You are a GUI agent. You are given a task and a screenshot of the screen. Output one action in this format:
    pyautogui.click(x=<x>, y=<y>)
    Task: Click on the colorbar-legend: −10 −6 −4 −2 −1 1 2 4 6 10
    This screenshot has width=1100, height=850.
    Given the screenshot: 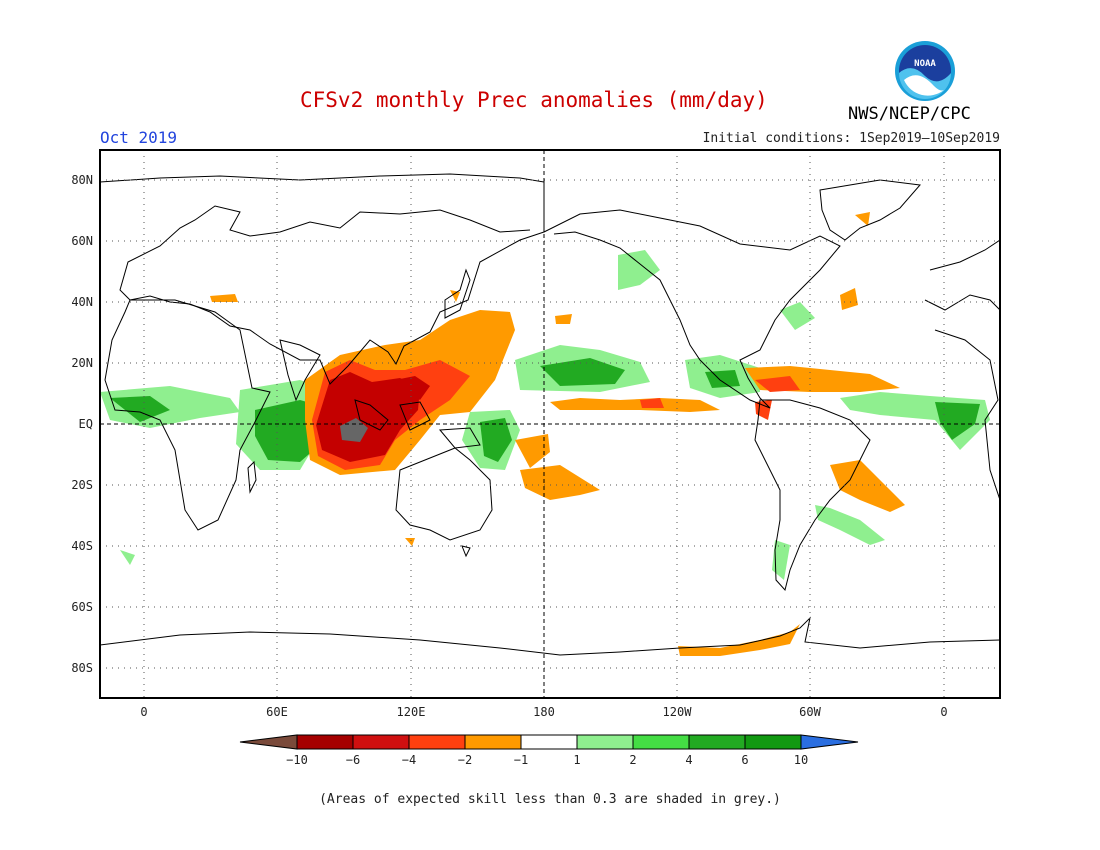 What is the action you would take?
    pyautogui.click(x=549, y=750)
    